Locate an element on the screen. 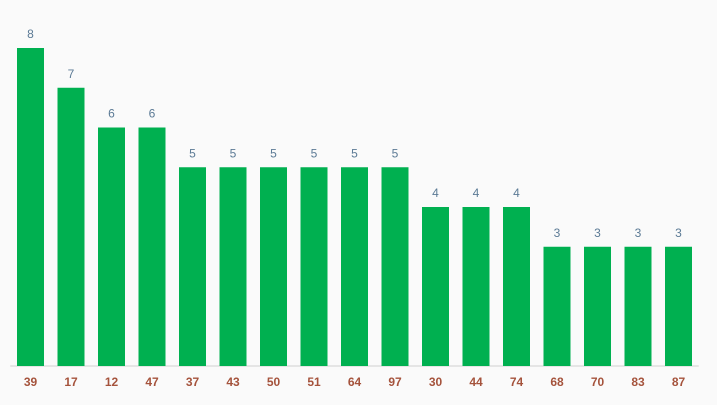  x-tick-label: 30 is located at coordinates (436, 382).